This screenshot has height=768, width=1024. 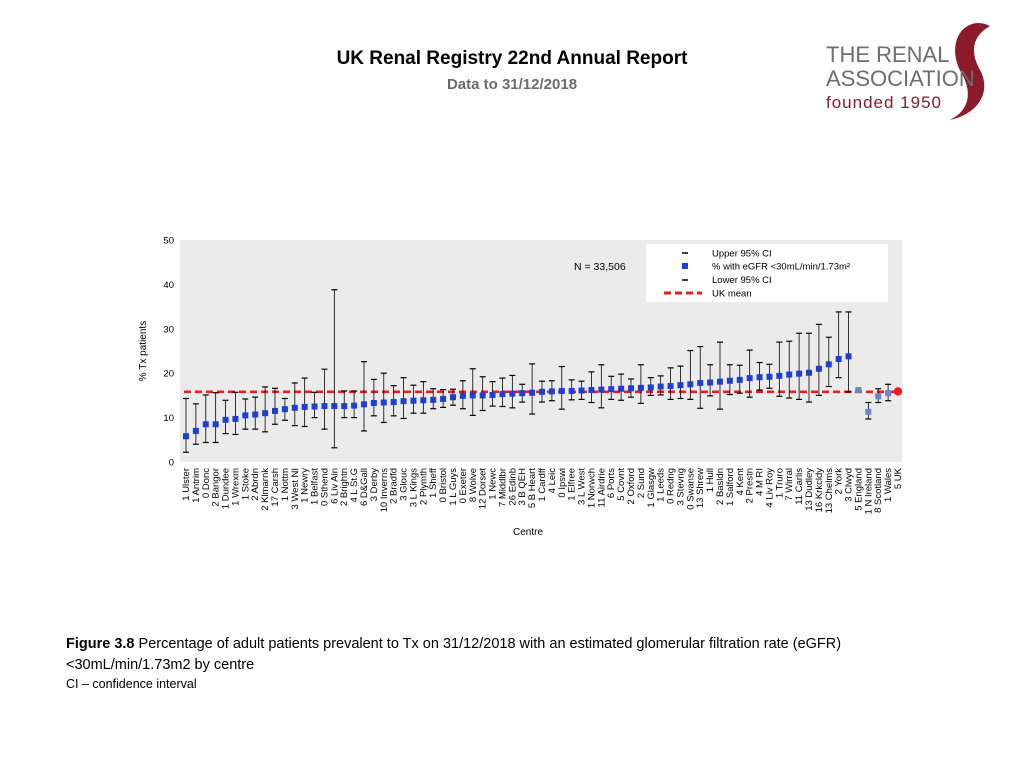 What do you see at coordinates (750, 485) in the screenshot?
I see `x-tick-label-57: 2 Prestn` at bounding box center [750, 485].